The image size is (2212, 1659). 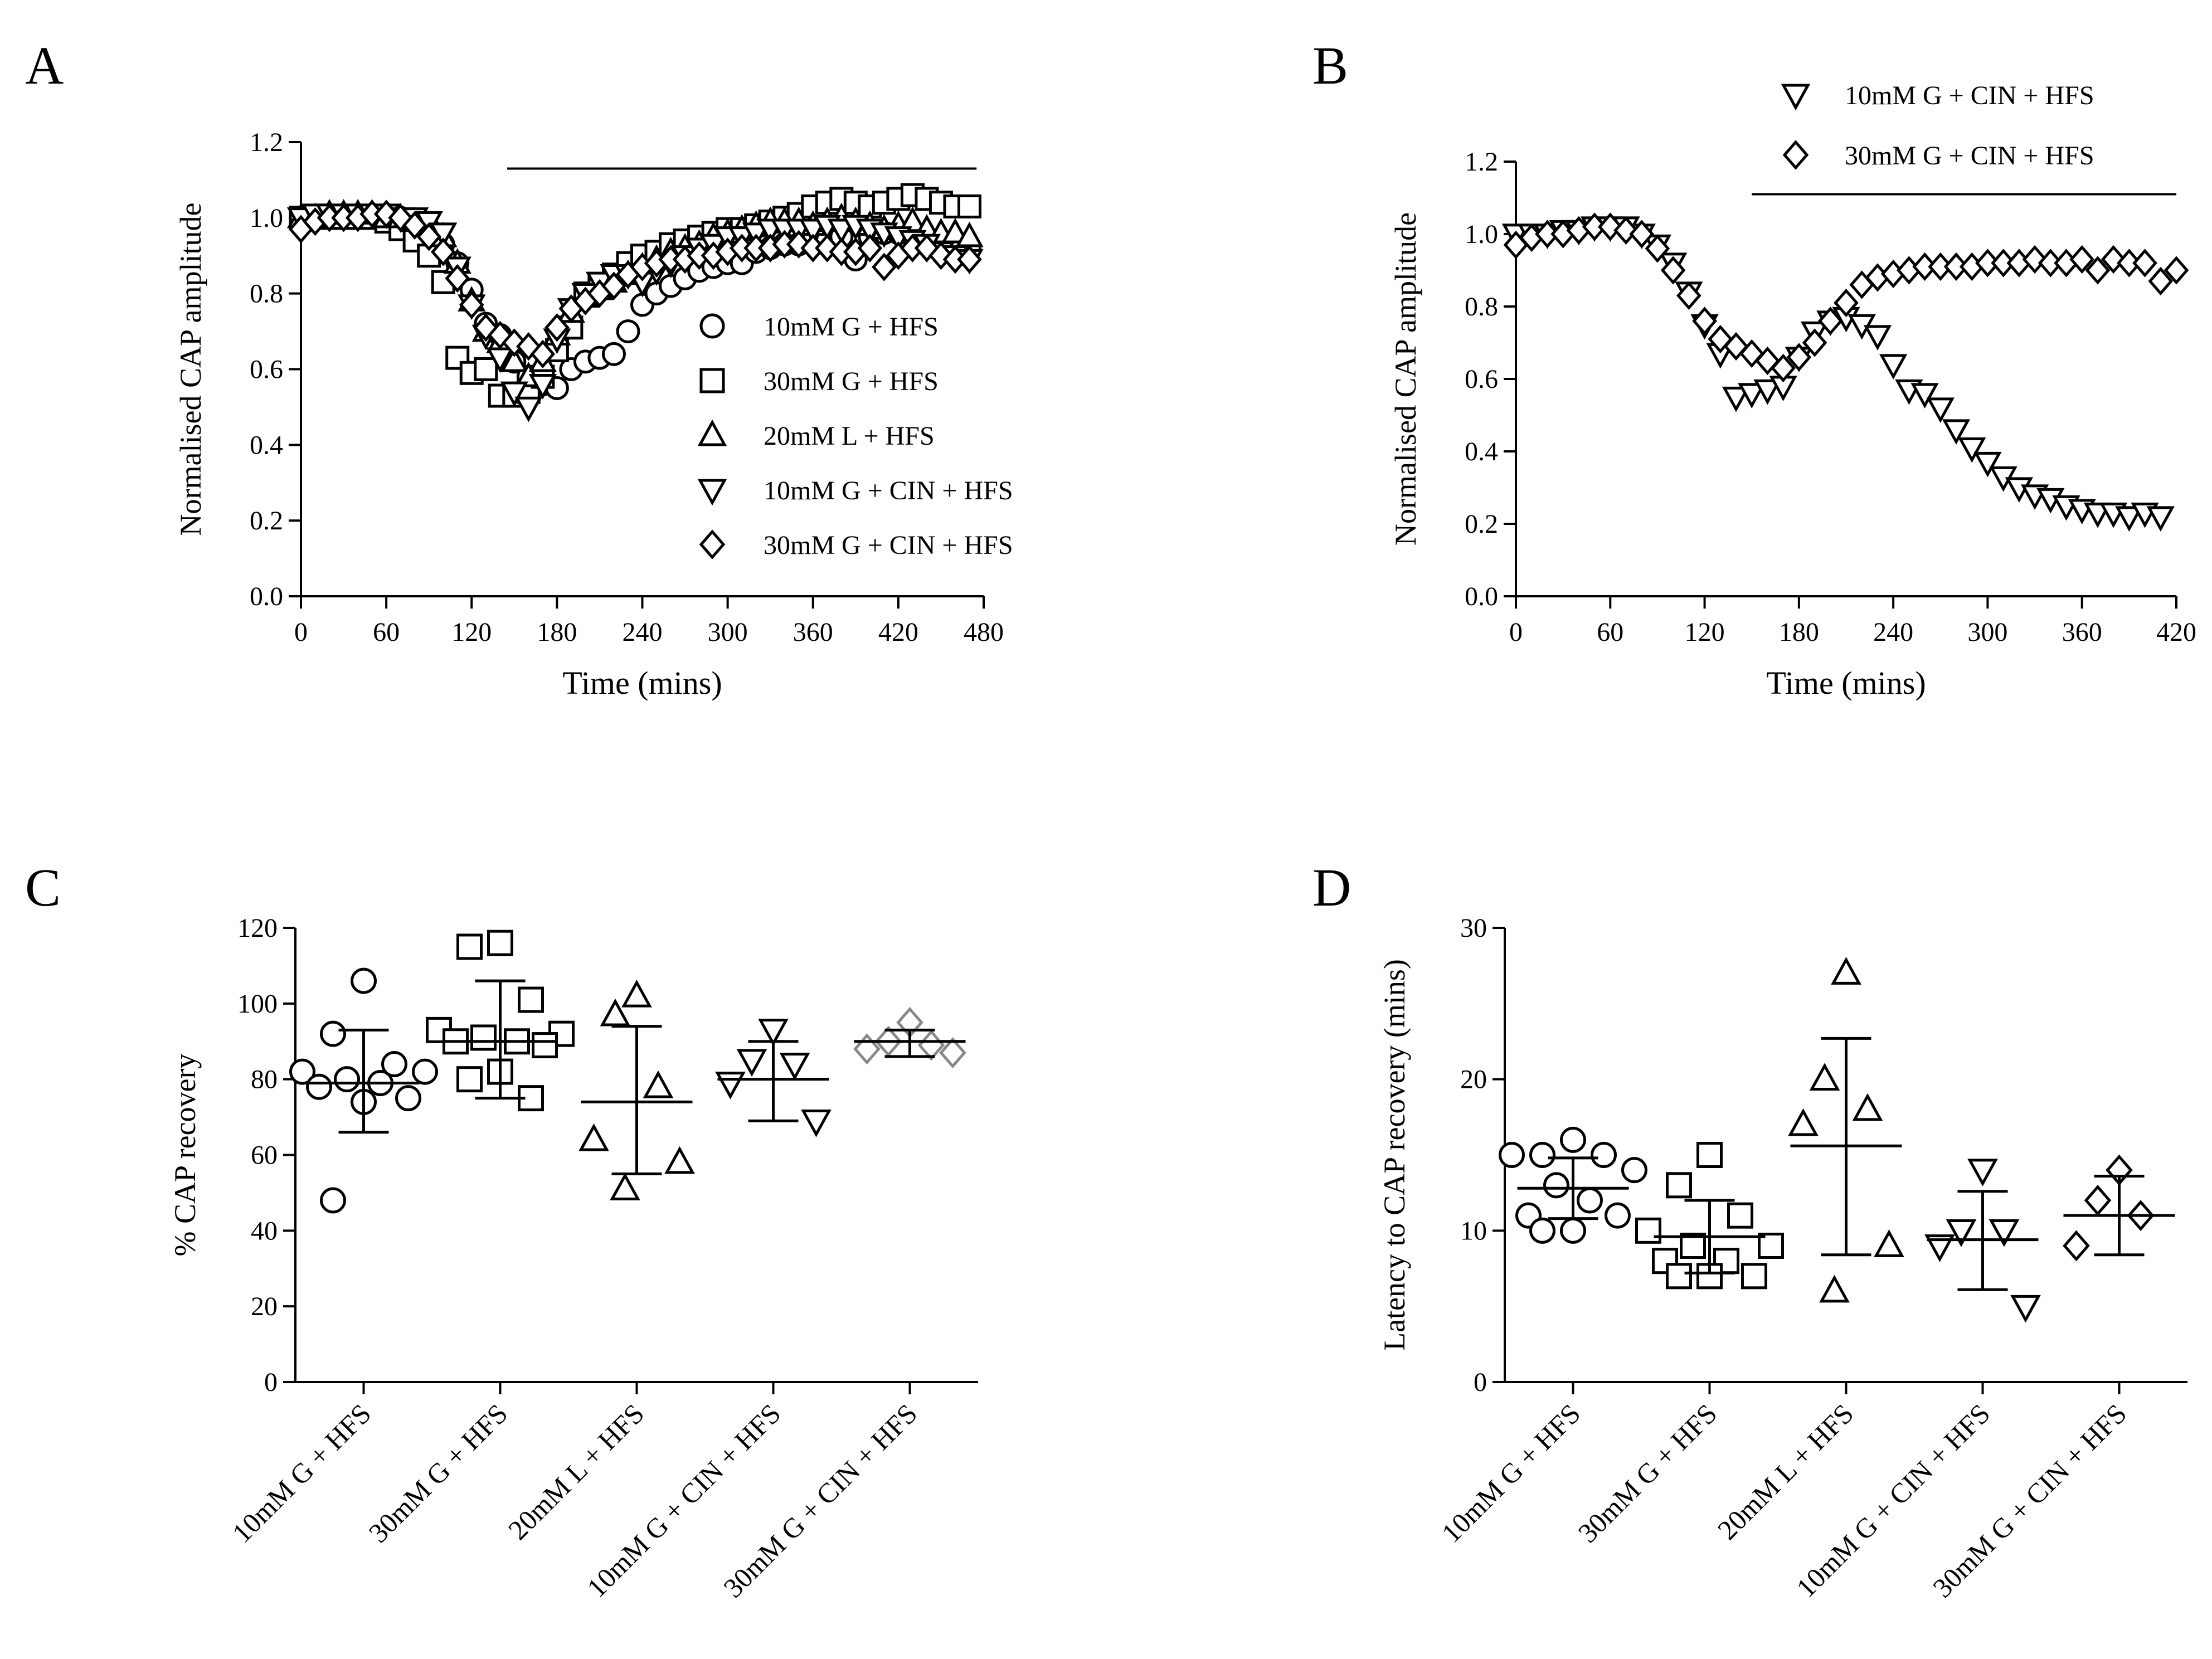 What do you see at coordinates (266, 218) in the screenshot?
I see `panel-a-y-tick-label: 1.0` at bounding box center [266, 218].